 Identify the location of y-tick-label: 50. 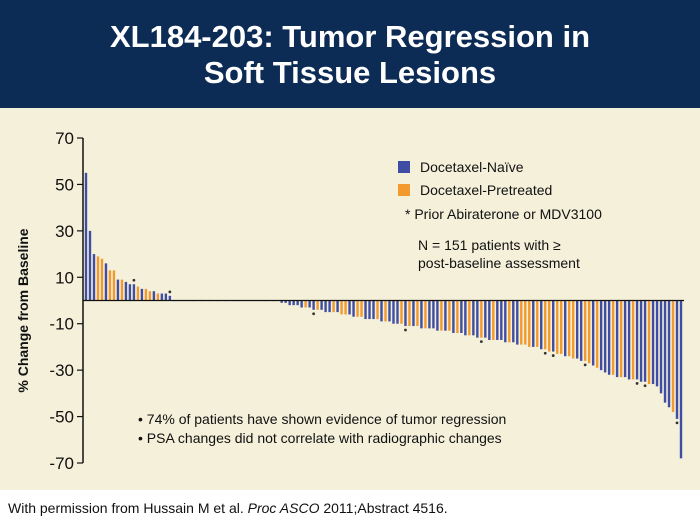
(64, 184).